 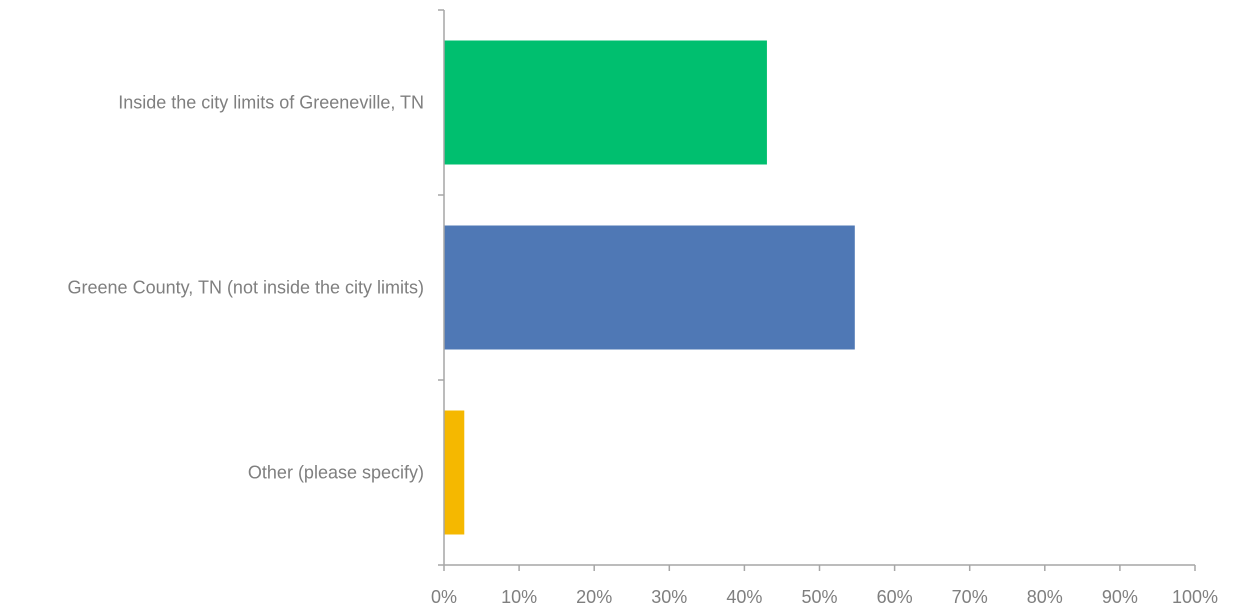 What do you see at coordinates (1045, 597) in the screenshot?
I see `x-tick-label-80pct: 80%` at bounding box center [1045, 597].